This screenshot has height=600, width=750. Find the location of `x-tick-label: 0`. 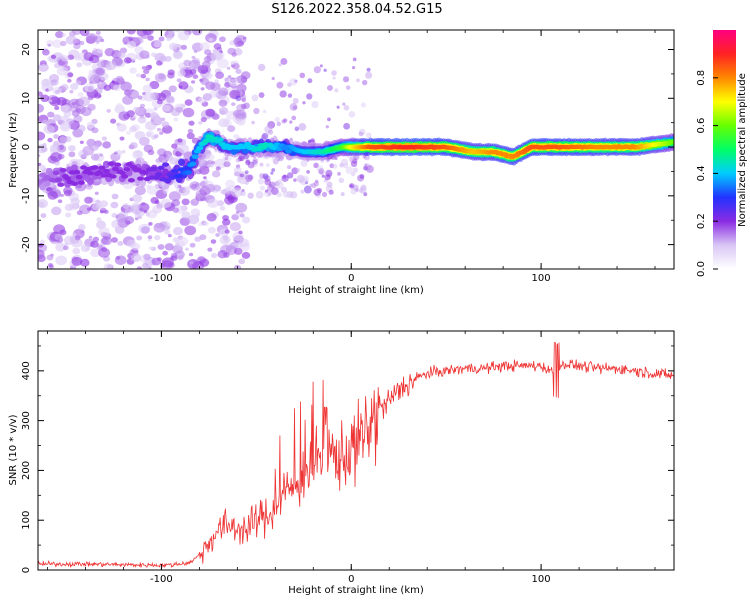

x-tick-label: 0 is located at coordinates (351, 579).